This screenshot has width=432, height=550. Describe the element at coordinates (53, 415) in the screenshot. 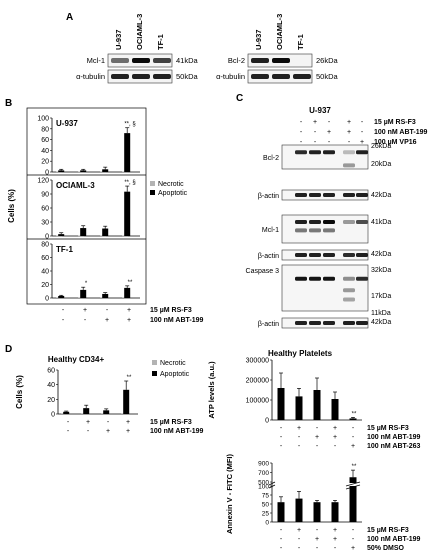

I see `y-tick-label-3-0: 0` at that location.